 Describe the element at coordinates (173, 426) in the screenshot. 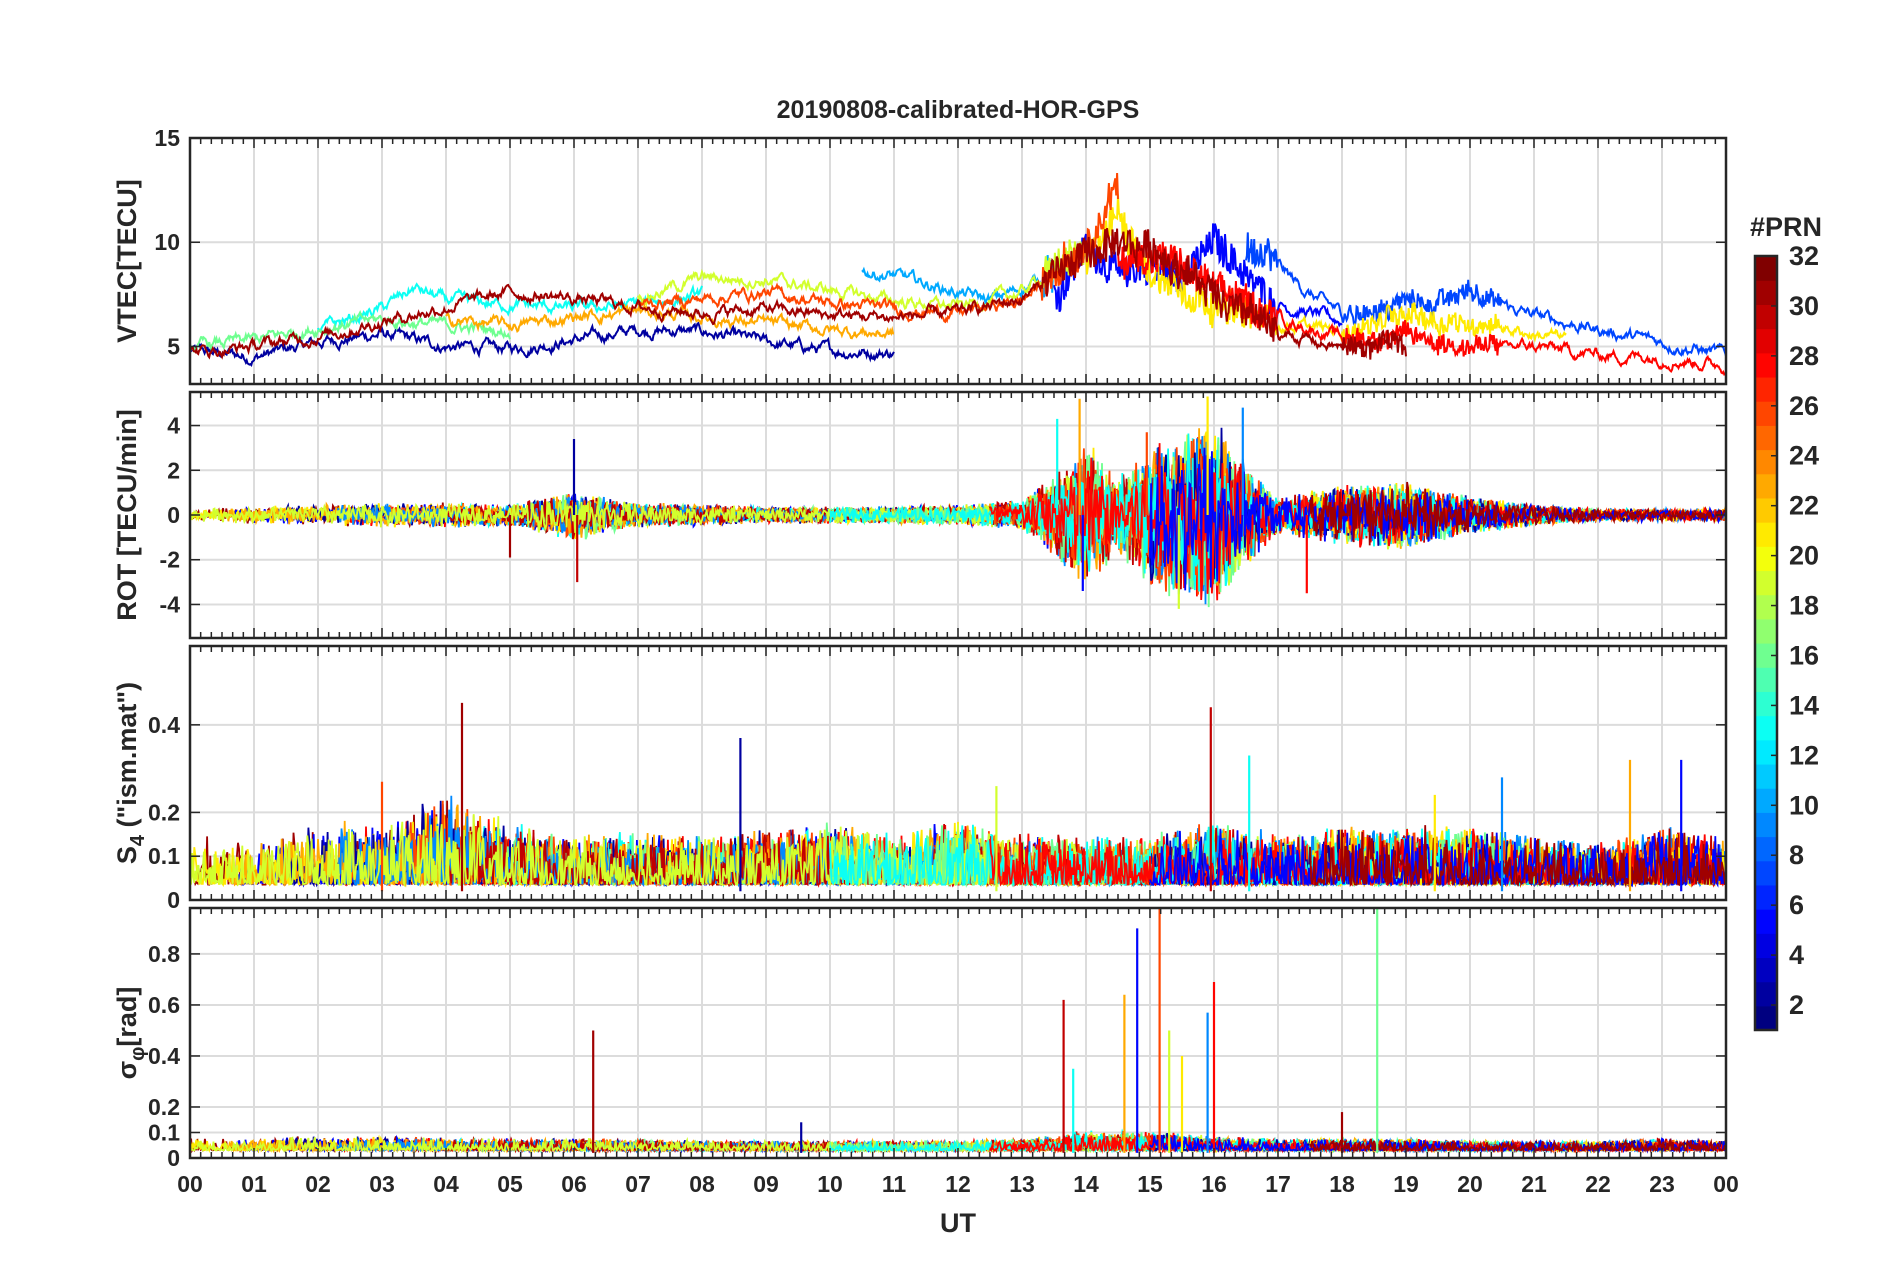

I see `y-tick-label: 4` at that location.